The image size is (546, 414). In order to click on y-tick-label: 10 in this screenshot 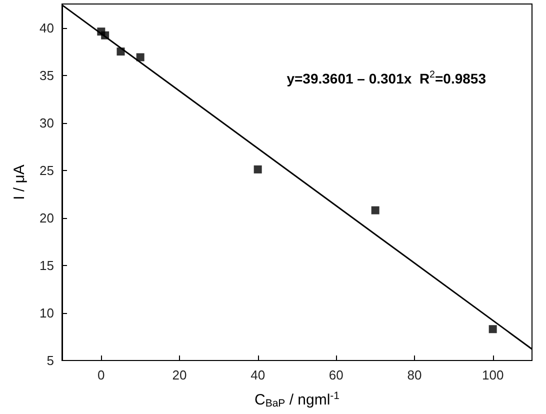, I will do `click(47, 312)`.